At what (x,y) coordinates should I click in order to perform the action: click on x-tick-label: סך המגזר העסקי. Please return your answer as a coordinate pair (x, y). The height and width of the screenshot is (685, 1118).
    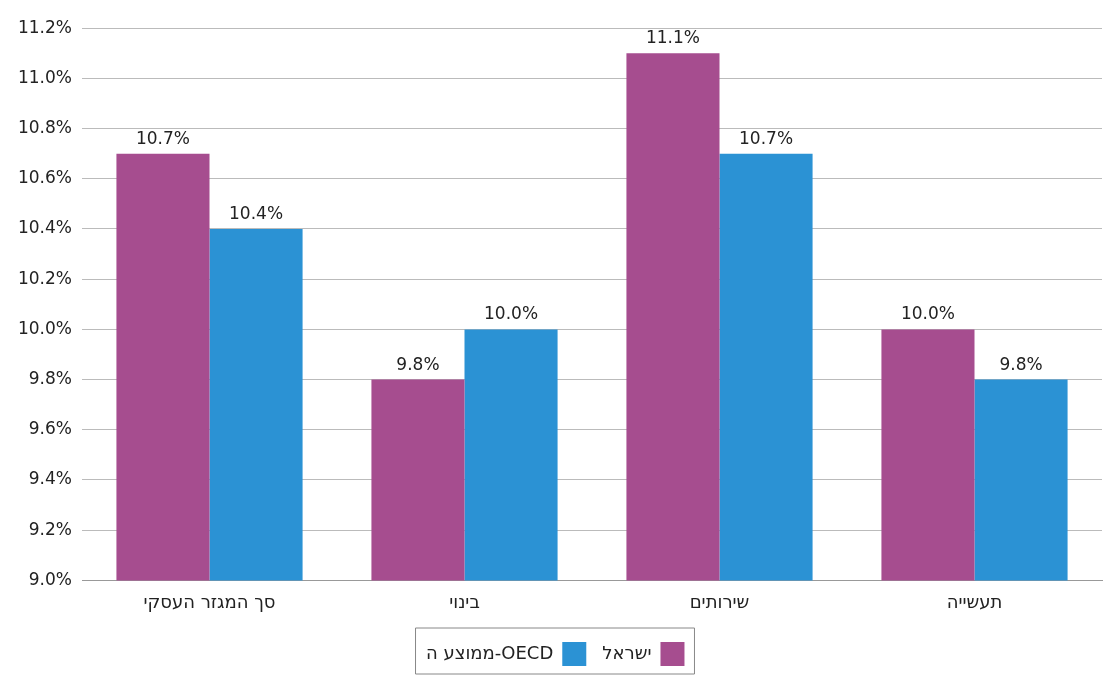
    Looking at the image, I should click on (209, 601).